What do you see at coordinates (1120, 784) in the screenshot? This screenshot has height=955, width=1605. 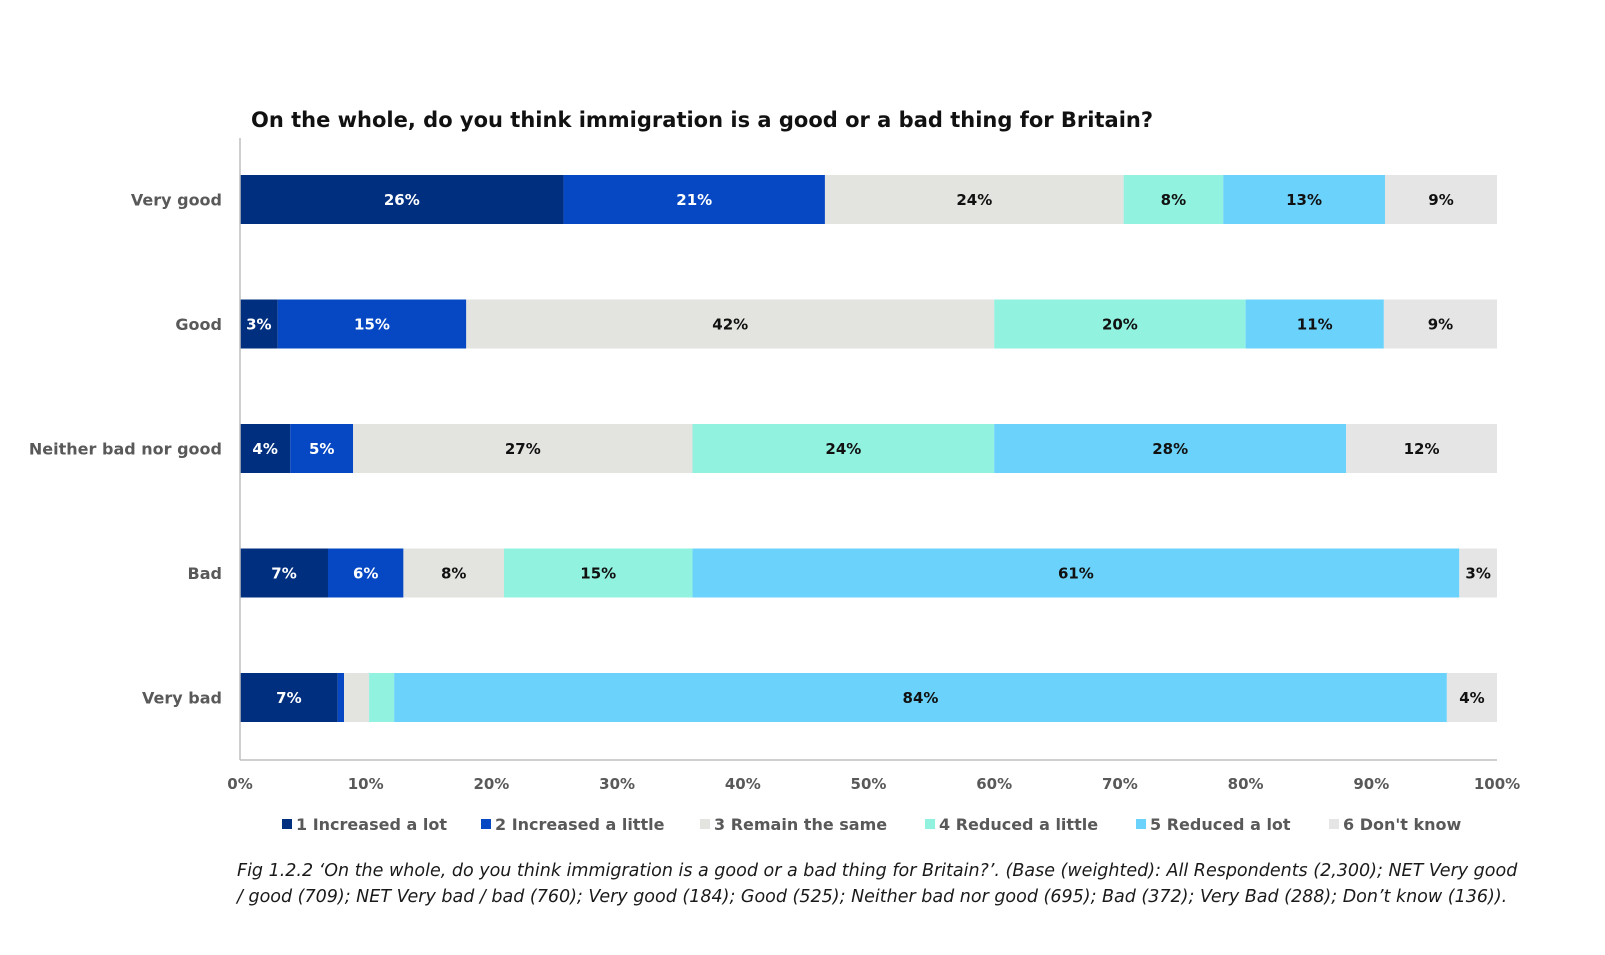 I see `x-tick-label: 70%` at bounding box center [1120, 784].